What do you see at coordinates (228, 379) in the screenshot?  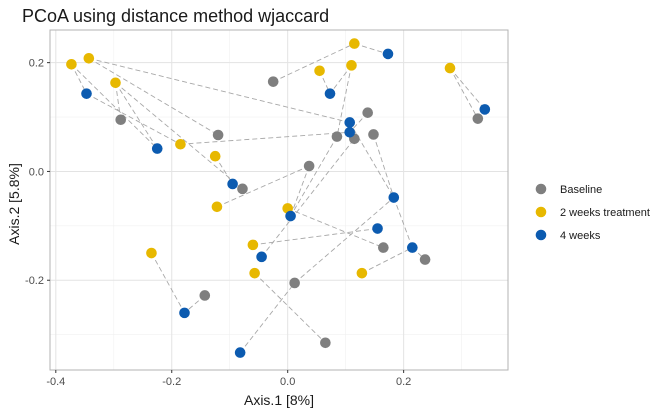 I see `x-axis-ticks: -0.4 -0.2 0.0 0.2` at bounding box center [228, 379].